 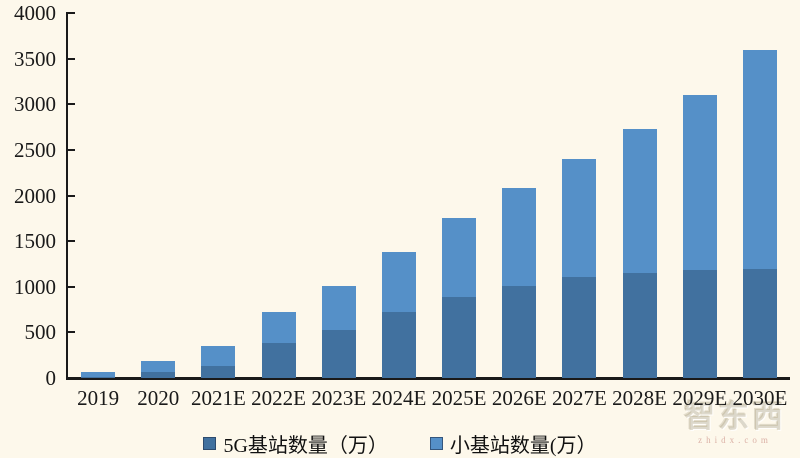 I want to click on x-tick-label: 2021E, so click(x=218, y=398).